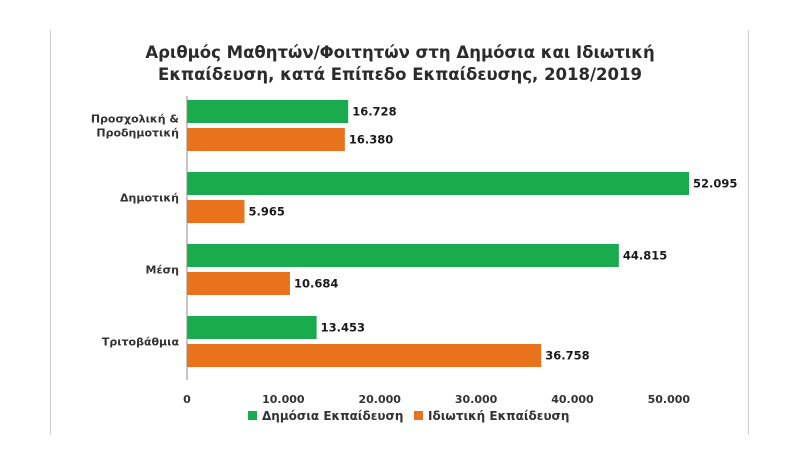 The width and height of the screenshot is (800, 465). I want to click on category-label-0-0: Προσχολική &, so click(135, 119).